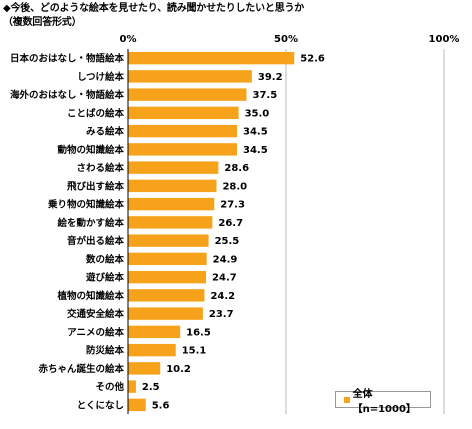 This screenshot has height=429, width=472. Describe the element at coordinates (221, 314) in the screenshot. I see `value-label: 23.7` at that location.